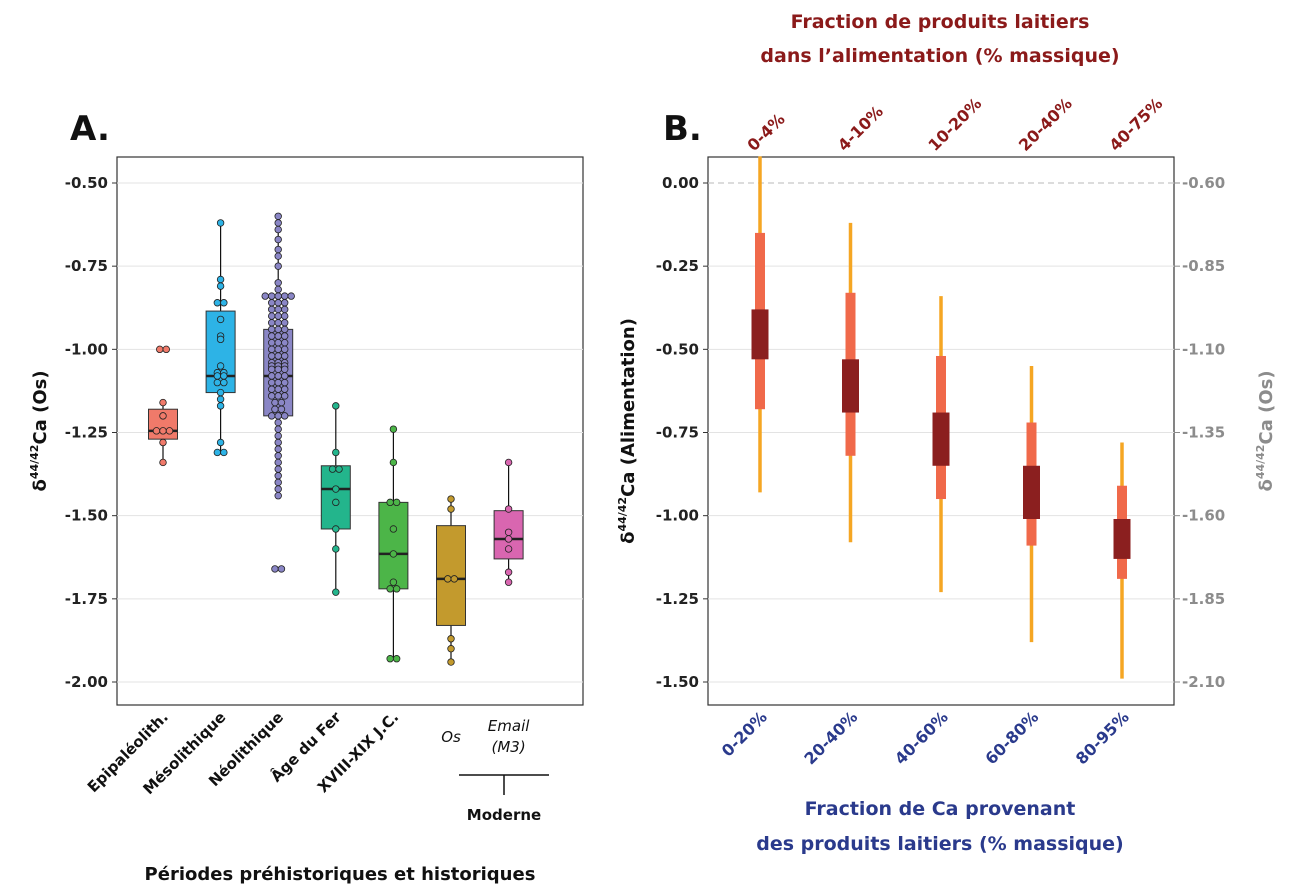  What do you see at coordinates (1203, 516) in the screenshot?
I see `panel-b-y2-tick-label: -1.60` at bounding box center [1203, 516].